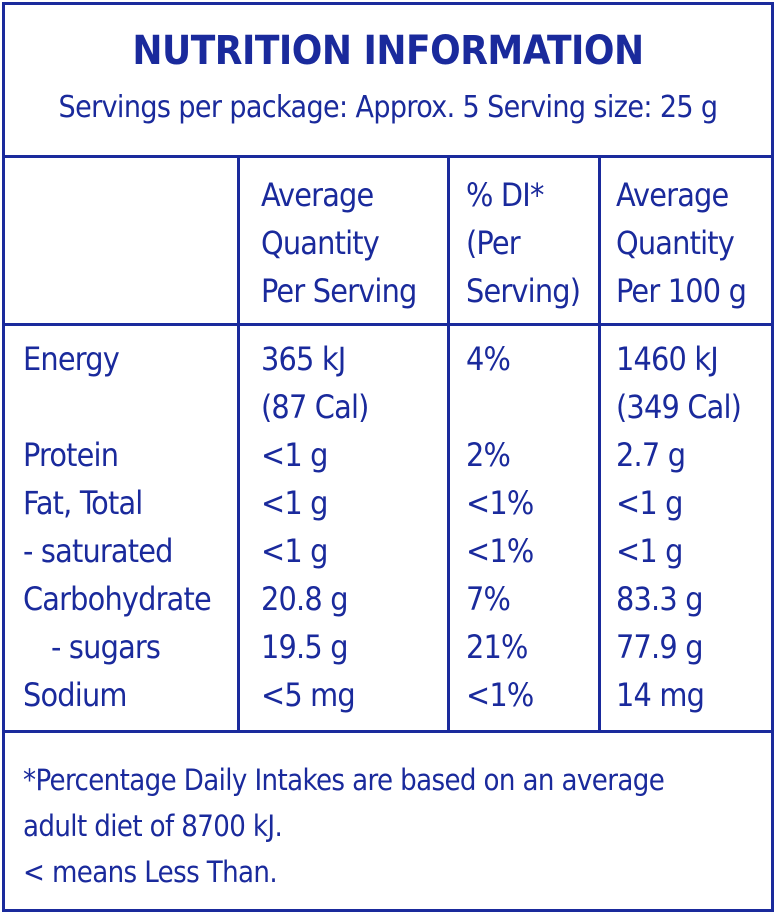 The height and width of the screenshot is (914, 776). I want to click on row-label-energy: Energy, so click(71, 359).